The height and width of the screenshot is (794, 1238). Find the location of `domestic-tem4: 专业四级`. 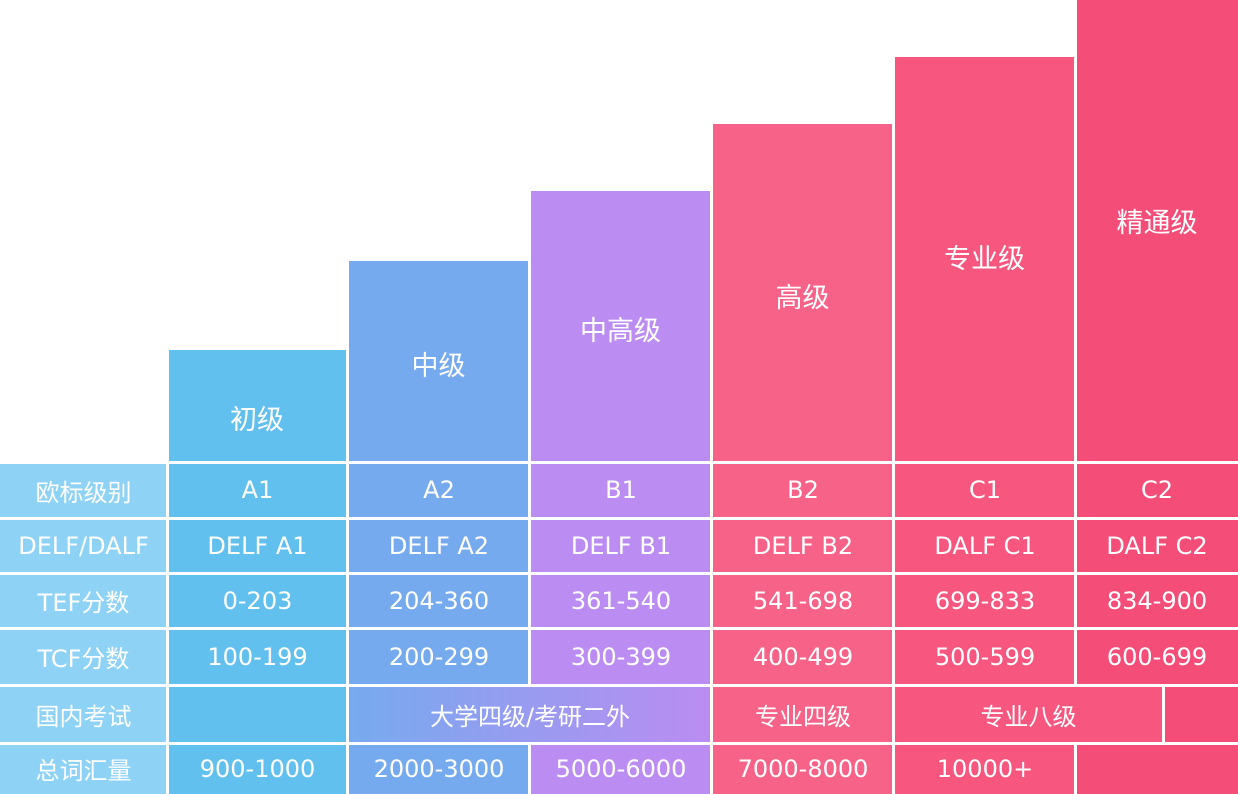

domestic-tem4: 专业四级 is located at coordinates (803, 716).